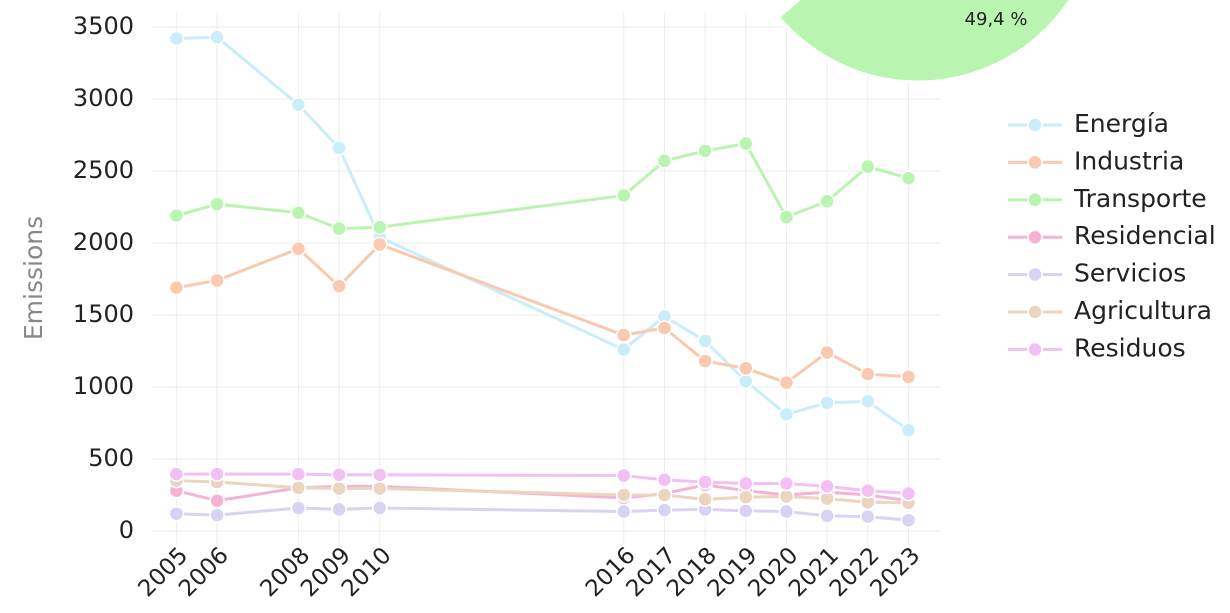 This screenshot has width=1230, height=613. I want to click on y-tick-label: 1500, so click(103, 314).